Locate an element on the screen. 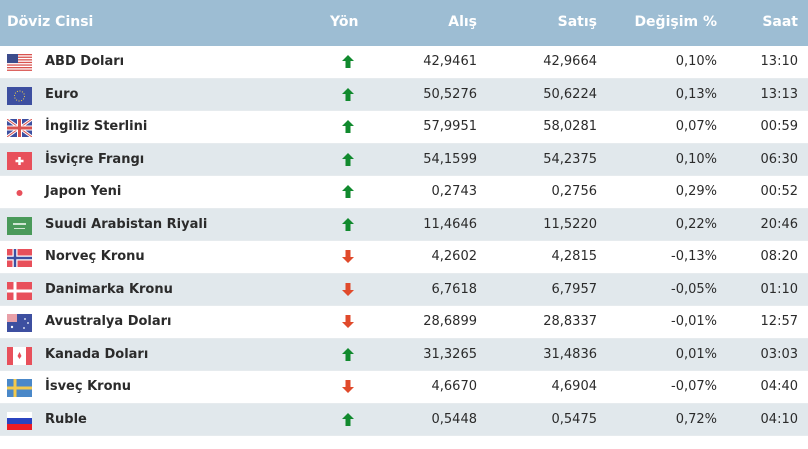 This screenshot has height=449, width=808. buy-value: 54,1599 is located at coordinates (450, 159).